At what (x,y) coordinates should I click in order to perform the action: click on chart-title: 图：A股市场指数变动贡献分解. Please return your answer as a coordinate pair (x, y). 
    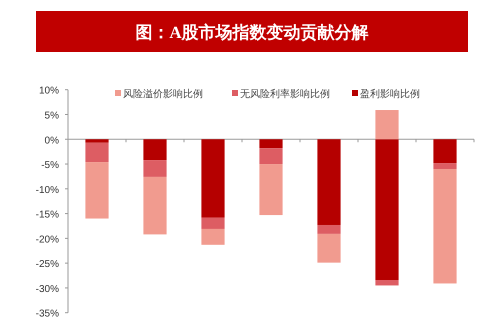
    Looking at the image, I should click on (252, 32).